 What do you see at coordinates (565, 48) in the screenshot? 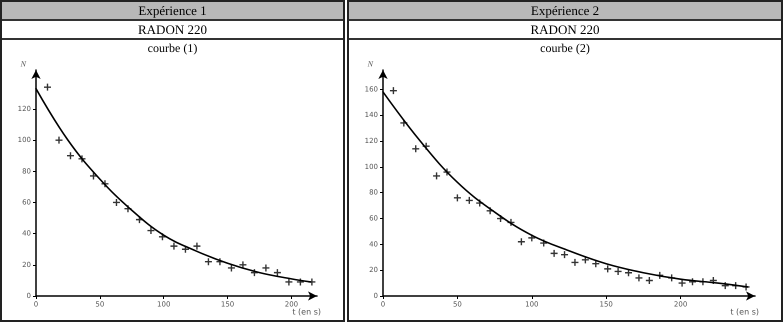
I see `text: courbe (2)` at bounding box center [565, 48].